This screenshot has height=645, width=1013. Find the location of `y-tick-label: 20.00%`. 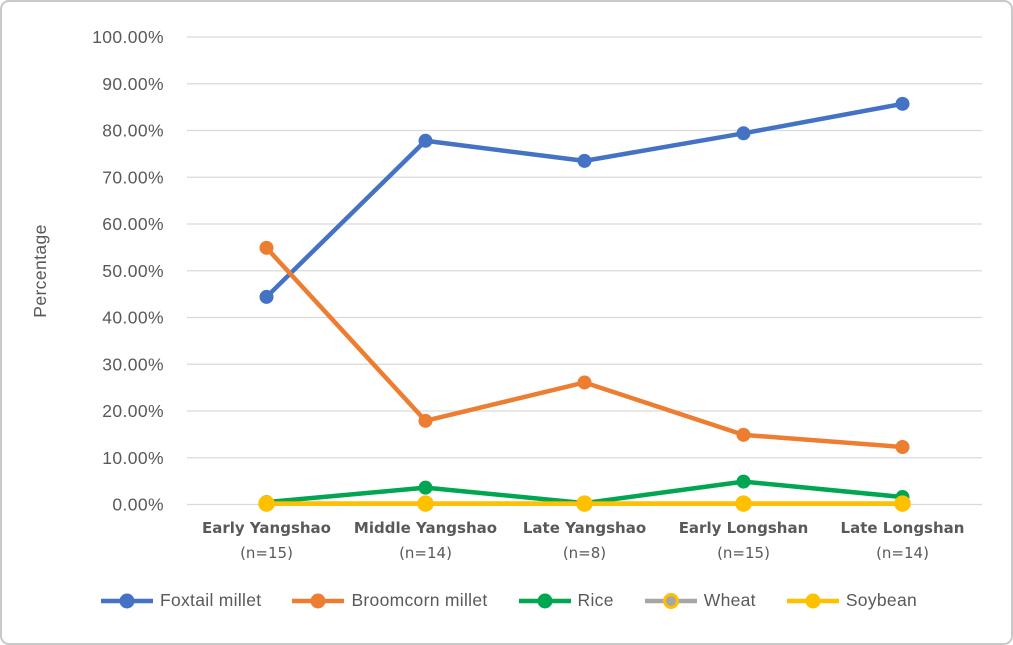

y-tick-label: 20.00% is located at coordinates (133, 411).